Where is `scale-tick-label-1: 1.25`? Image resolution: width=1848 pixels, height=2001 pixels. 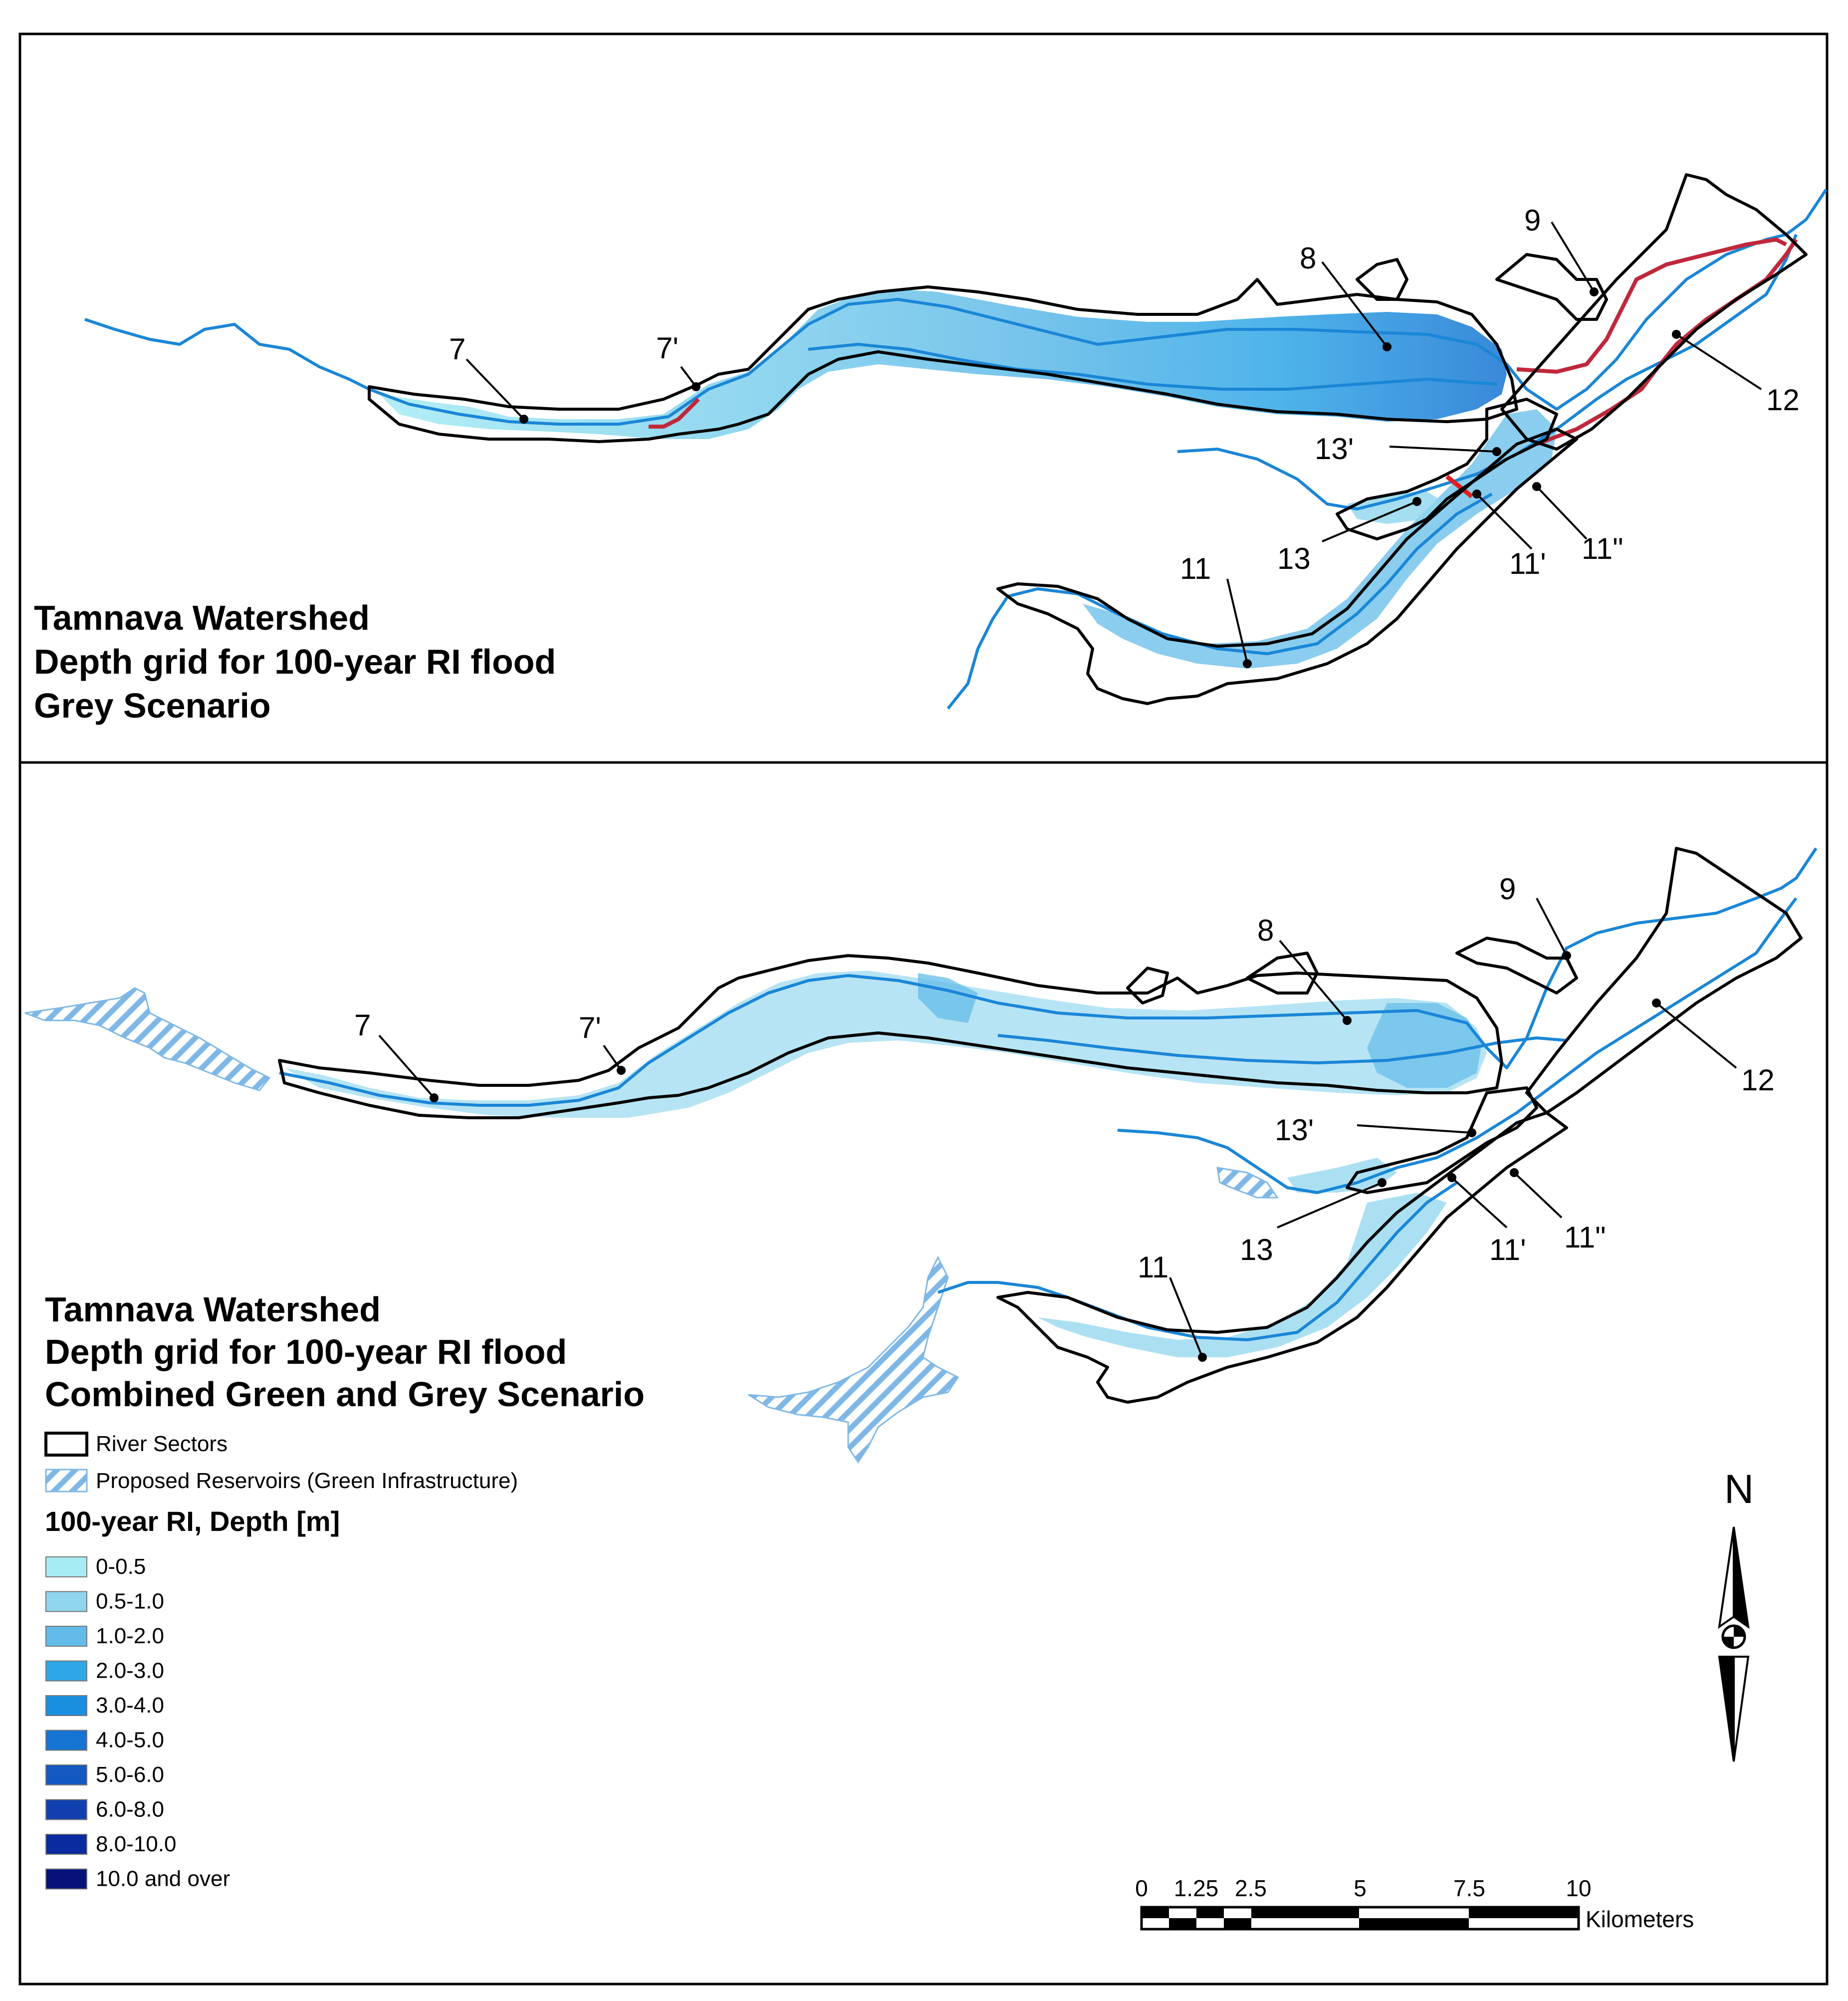 scale-tick-label-1: 1.25 is located at coordinates (1196, 1888).